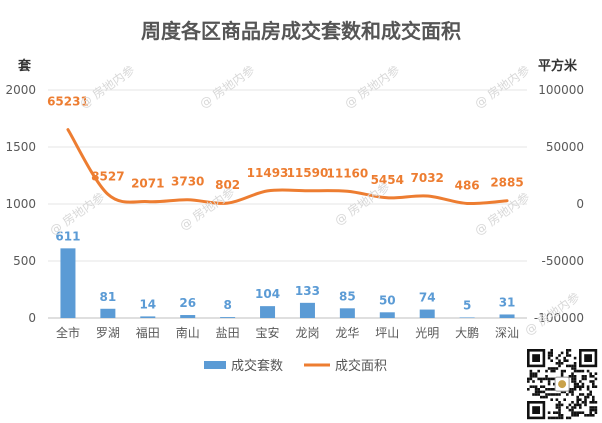 The image size is (602, 423). What do you see at coordinates (227, 185) in the screenshot?
I see `line-data-label: 802` at bounding box center [227, 185].